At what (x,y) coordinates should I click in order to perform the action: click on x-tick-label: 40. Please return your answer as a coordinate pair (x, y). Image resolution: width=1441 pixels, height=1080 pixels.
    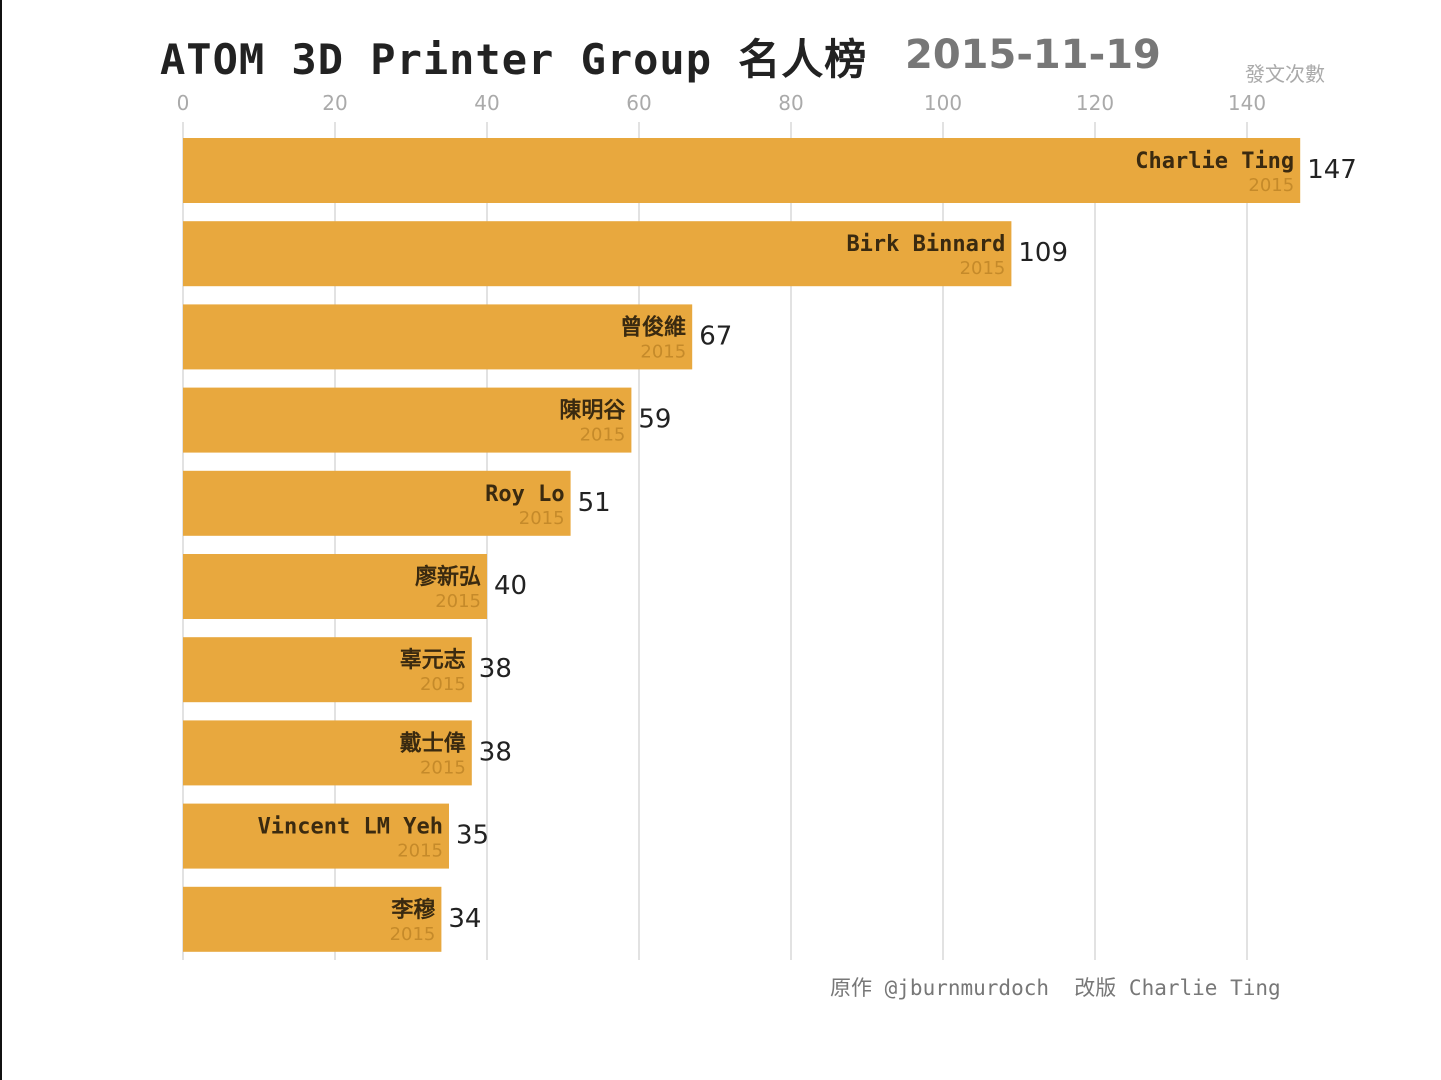
    Looking at the image, I should click on (486, 103).